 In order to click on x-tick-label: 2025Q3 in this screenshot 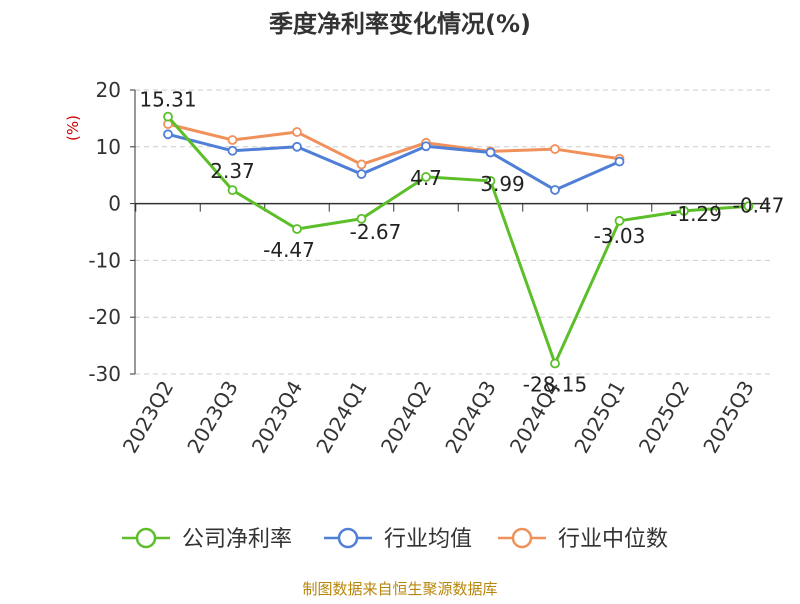, I will do `click(728, 417)`.